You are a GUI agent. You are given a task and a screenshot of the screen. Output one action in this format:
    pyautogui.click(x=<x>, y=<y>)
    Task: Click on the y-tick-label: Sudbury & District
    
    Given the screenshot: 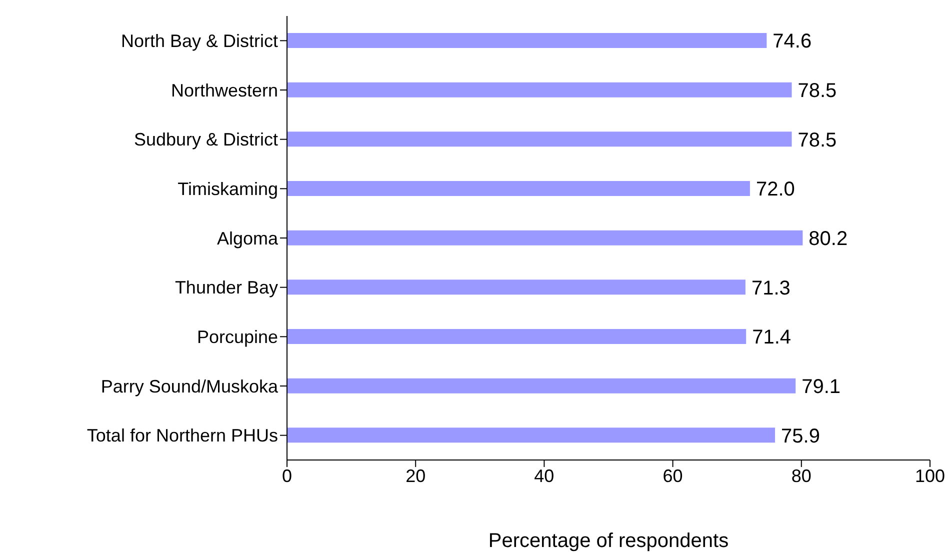 What is the action you would take?
    pyautogui.click(x=206, y=140)
    